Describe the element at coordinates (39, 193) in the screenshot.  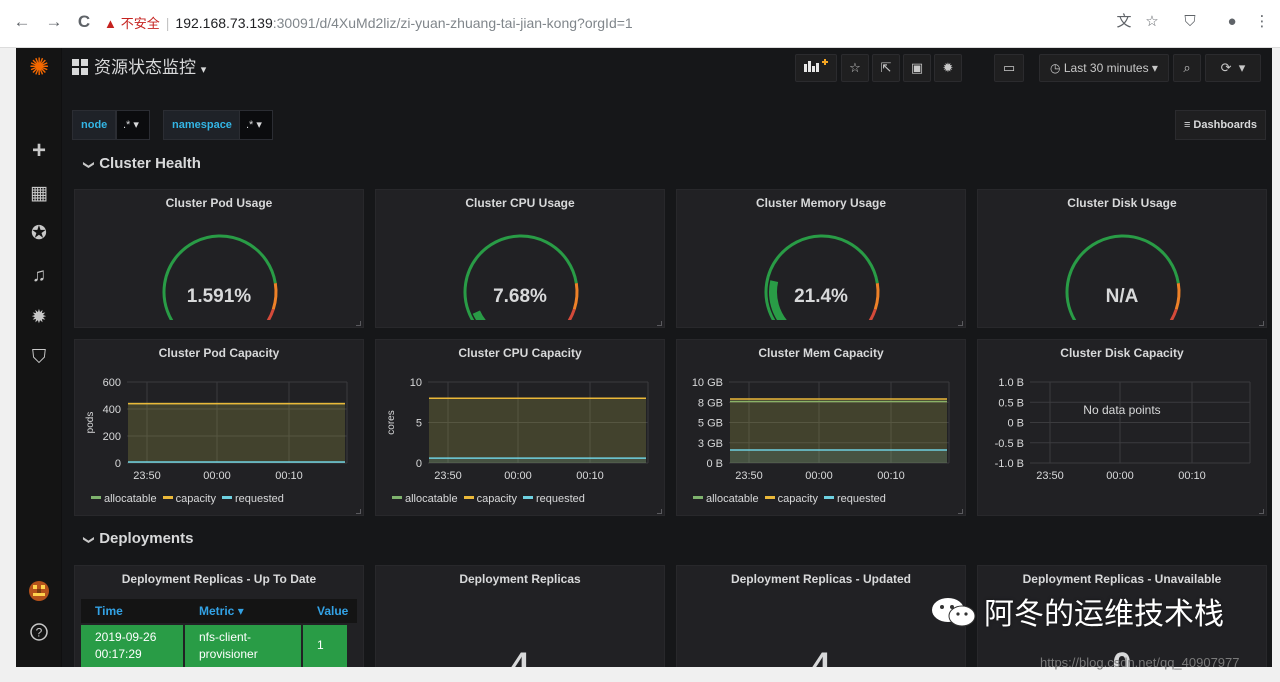
I see `dashboards-grid-icon: ▦` at that location.